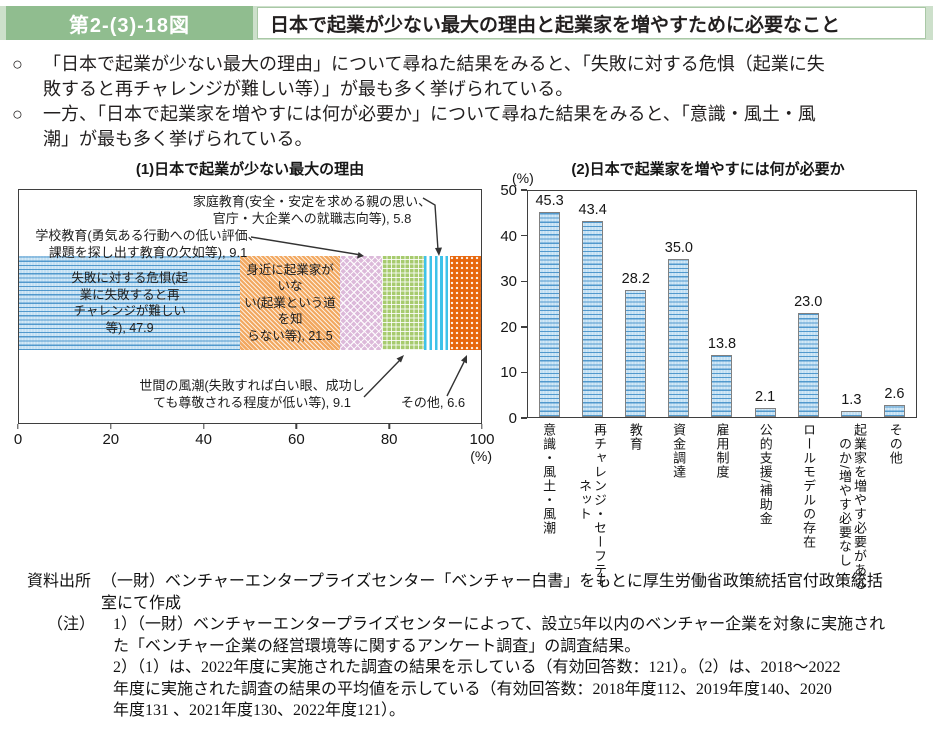  What do you see at coordinates (708, 169) in the screenshot?
I see `chart-2-title: (2)日本で起業家を増やすには何が必要か` at bounding box center [708, 169].